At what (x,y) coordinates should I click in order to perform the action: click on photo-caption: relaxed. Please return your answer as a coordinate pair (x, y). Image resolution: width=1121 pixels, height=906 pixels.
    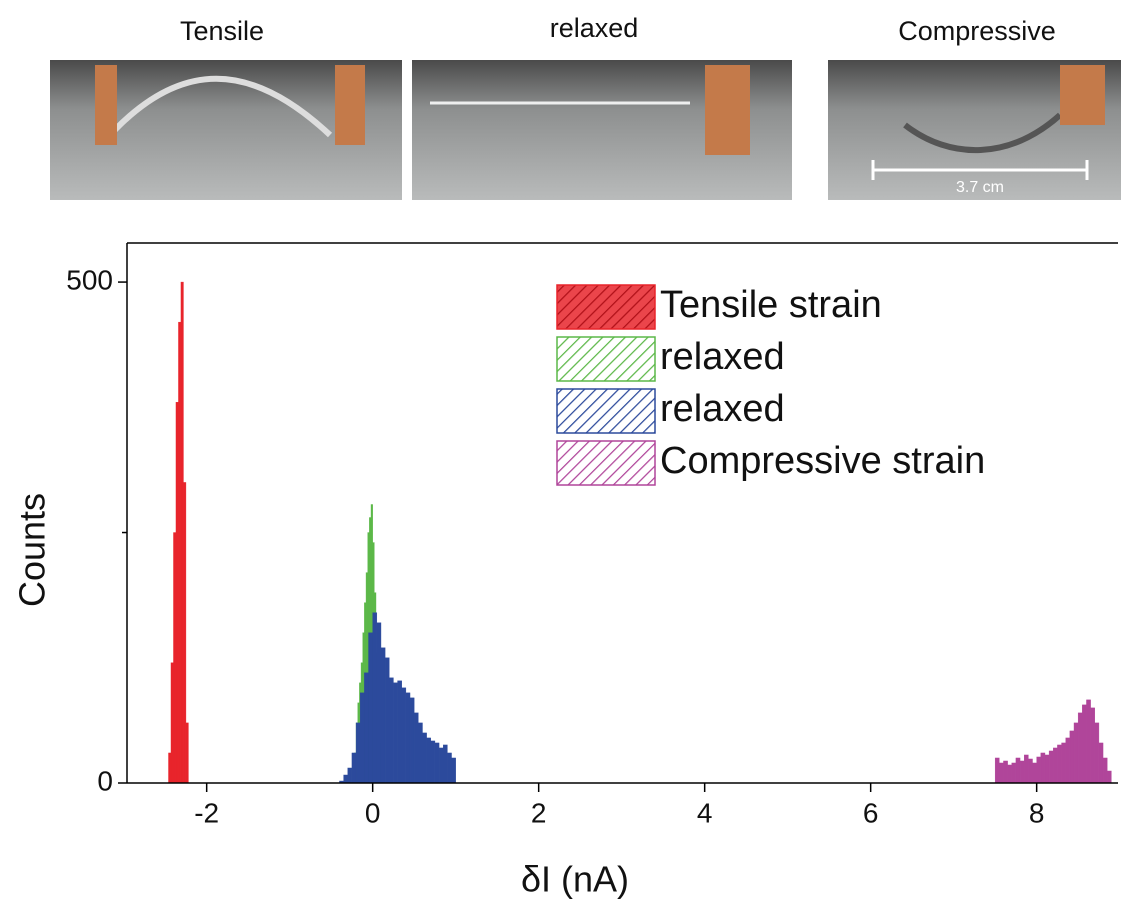
    Looking at the image, I should click on (594, 28).